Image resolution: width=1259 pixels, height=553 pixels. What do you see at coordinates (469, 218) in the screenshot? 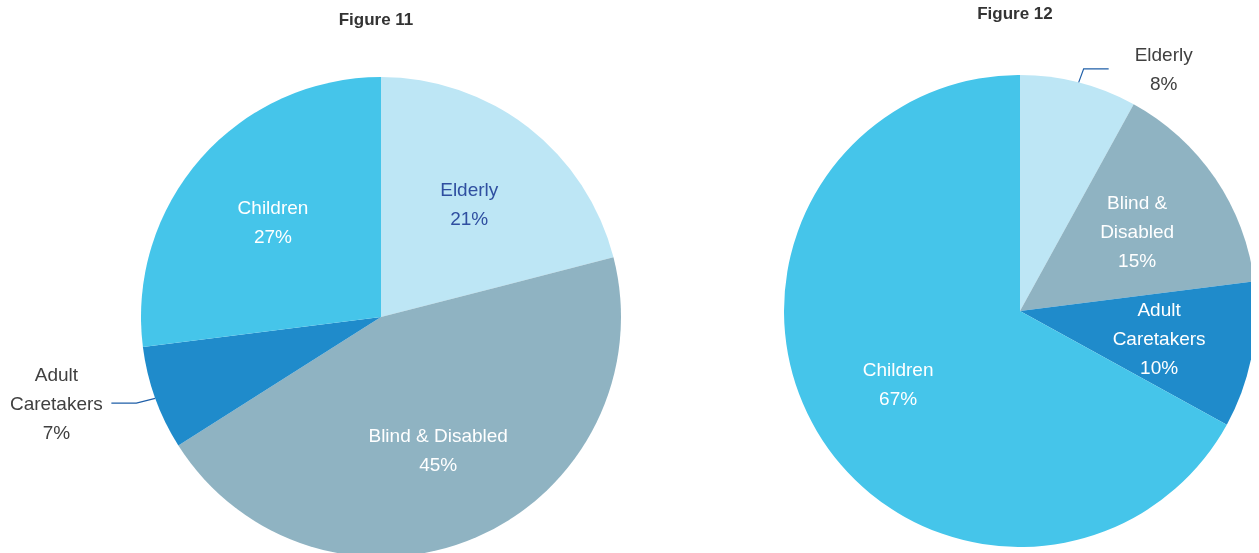
I see `data-label: 21%` at bounding box center [469, 218].